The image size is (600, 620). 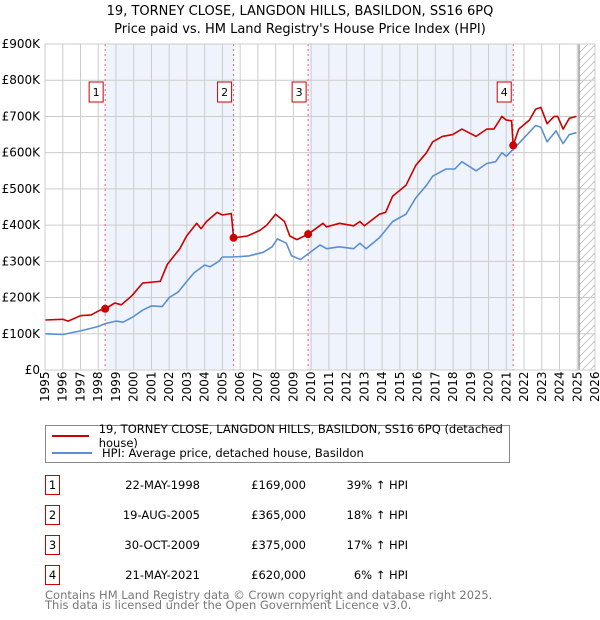 What do you see at coordinates (377, 485) in the screenshot?
I see `sale-hpi-diff: 39% ↑ HPI` at bounding box center [377, 485].